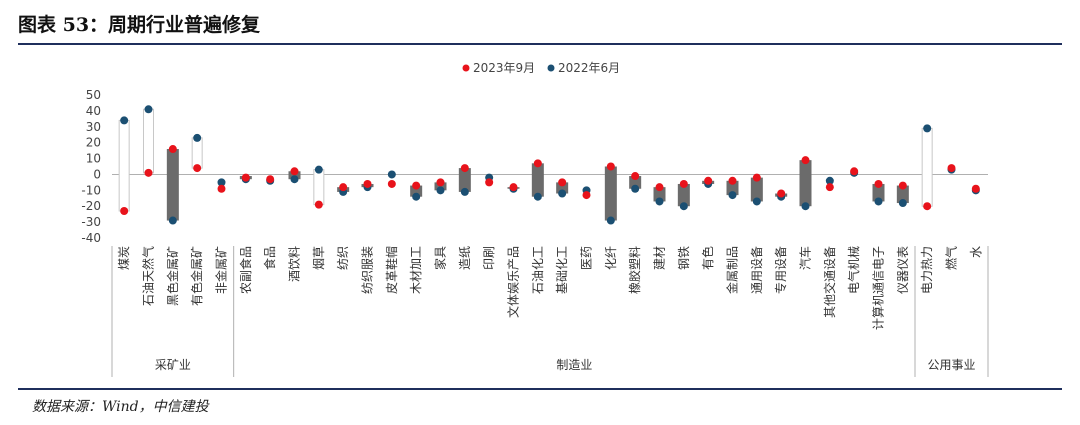 This screenshot has width=1080, height=425. What do you see at coordinates (93, 111) in the screenshot?
I see `y-tick-label: 40` at bounding box center [93, 111].